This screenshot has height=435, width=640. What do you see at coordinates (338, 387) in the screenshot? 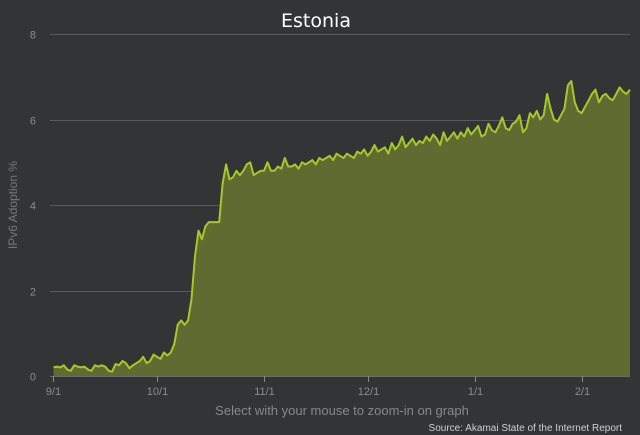
I see `x-axis: 9/1 10/1 11/1 12/1 1/1 2/1` at bounding box center [338, 387].